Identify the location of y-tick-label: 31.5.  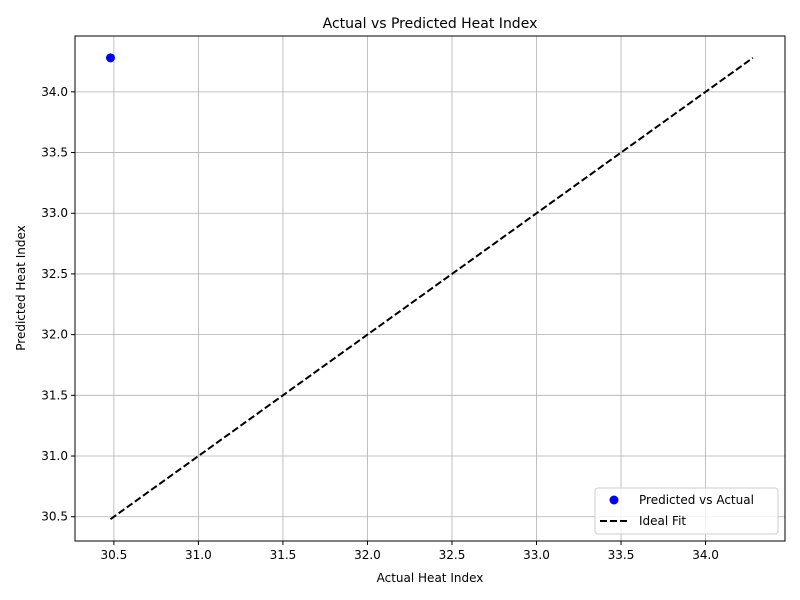
(54, 395).